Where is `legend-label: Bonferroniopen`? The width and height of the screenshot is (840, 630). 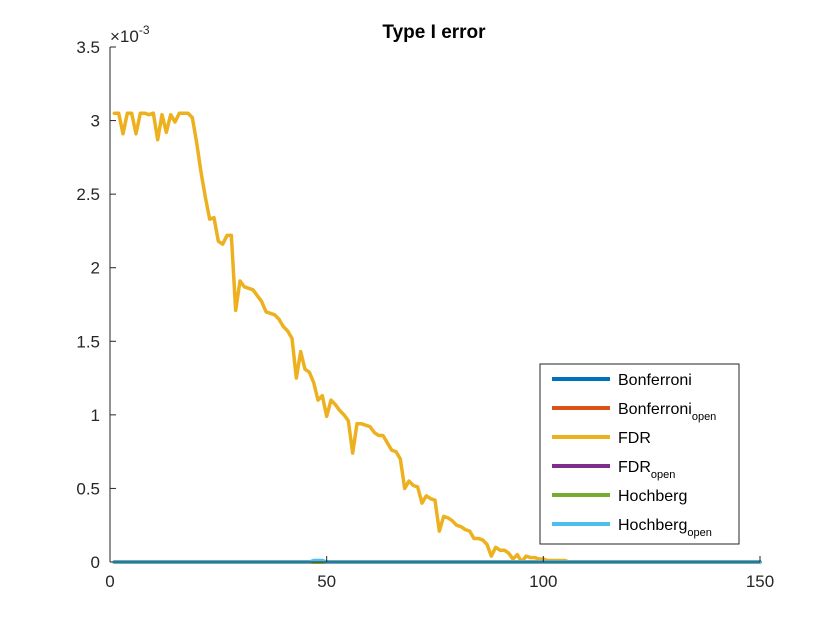 legend-label: Bonferroniopen is located at coordinates (667, 412).